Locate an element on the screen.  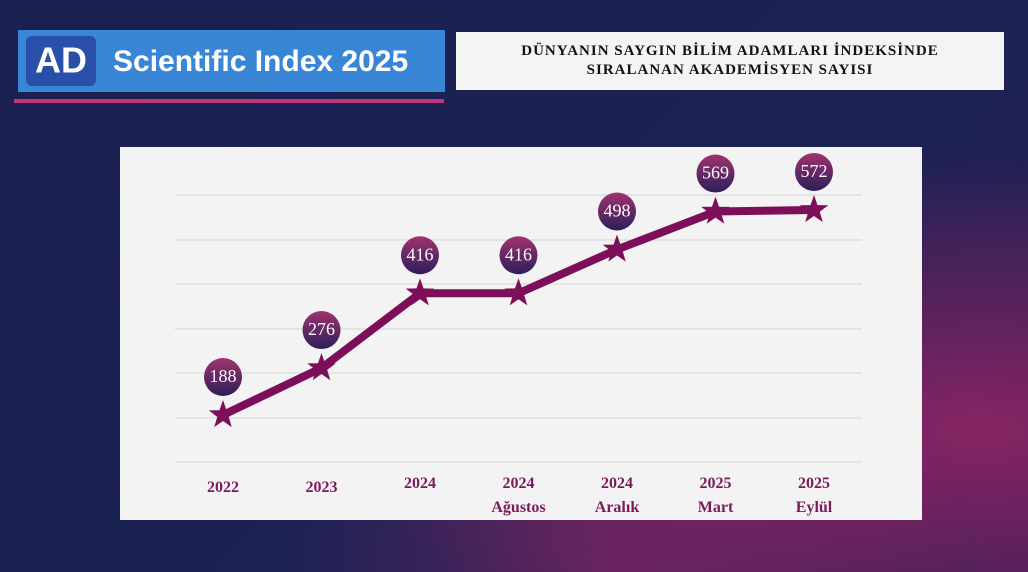
data-label: 572 is located at coordinates (814, 171).